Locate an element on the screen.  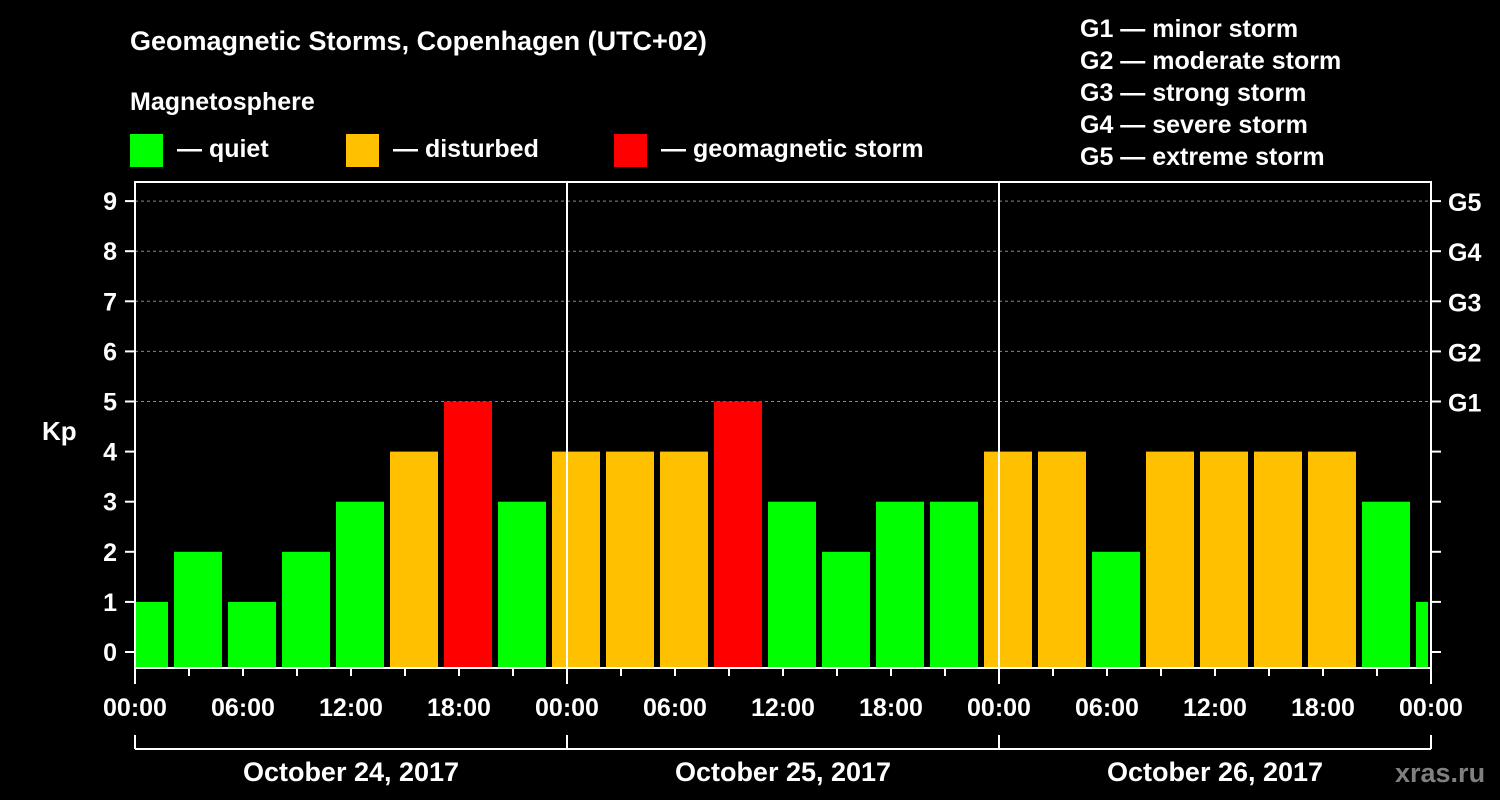
y-tick-label: 7 is located at coordinates (110, 302).